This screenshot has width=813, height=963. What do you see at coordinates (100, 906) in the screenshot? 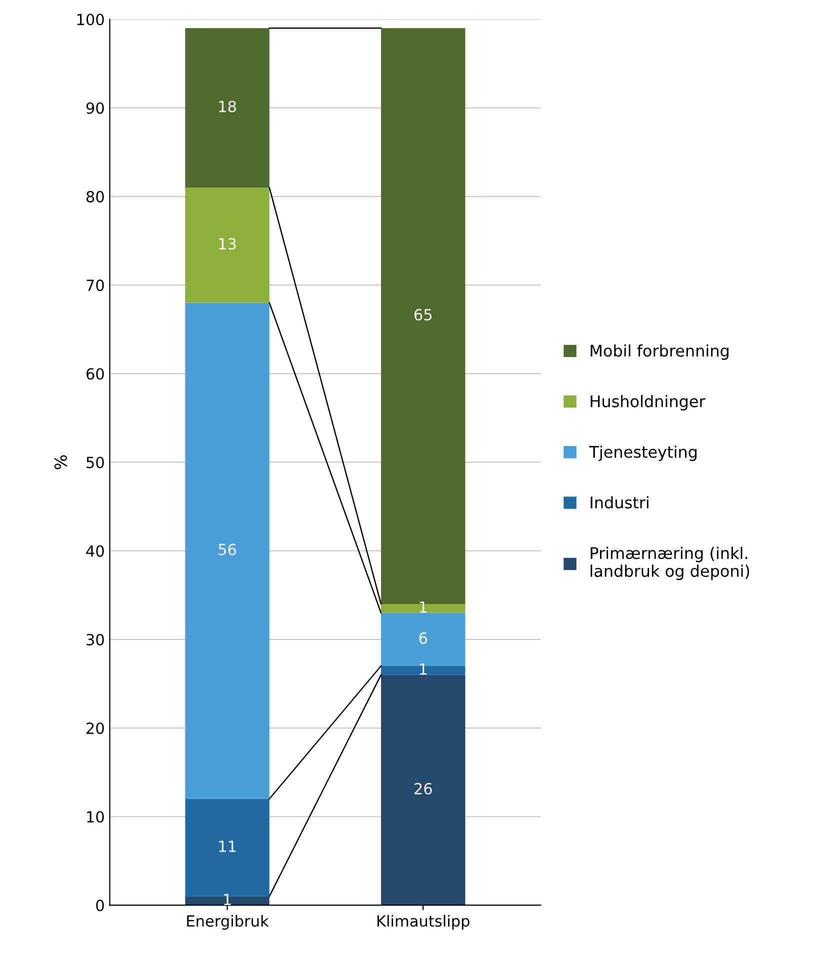
I see `y-tick-label: 0` at bounding box center [100, 906].